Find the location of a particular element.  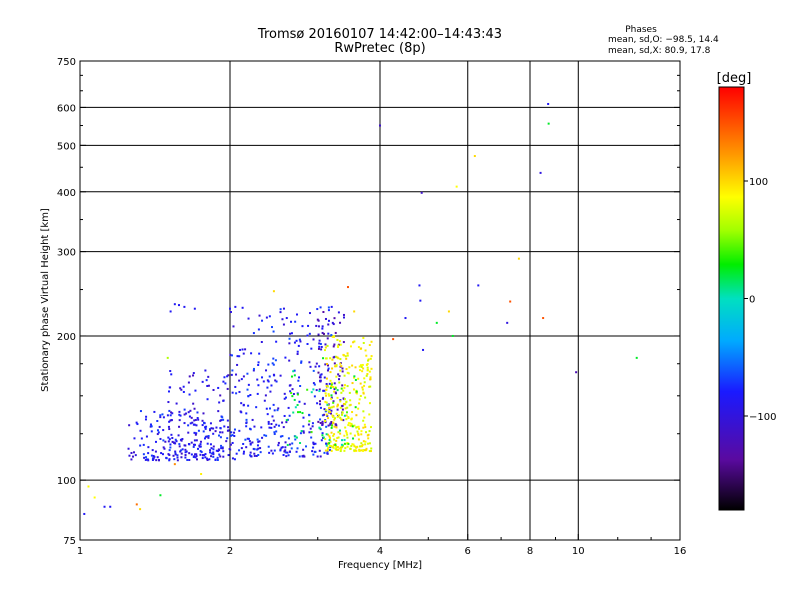

y-tick-label: 75 is located at coordinates (69, 541).